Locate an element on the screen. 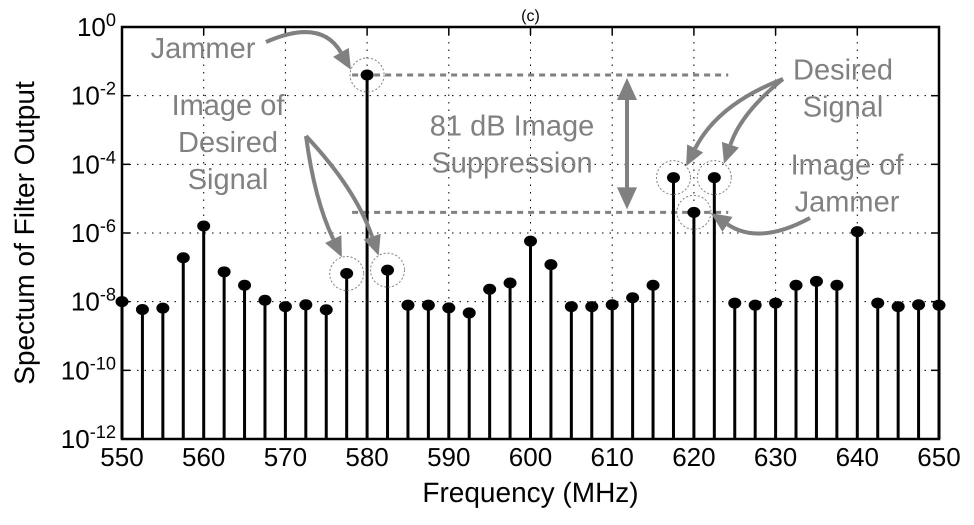 This screenshot has width=974, height=525. y-tick-label: 10$^{-2}$ is located at coordinates (93, 94).